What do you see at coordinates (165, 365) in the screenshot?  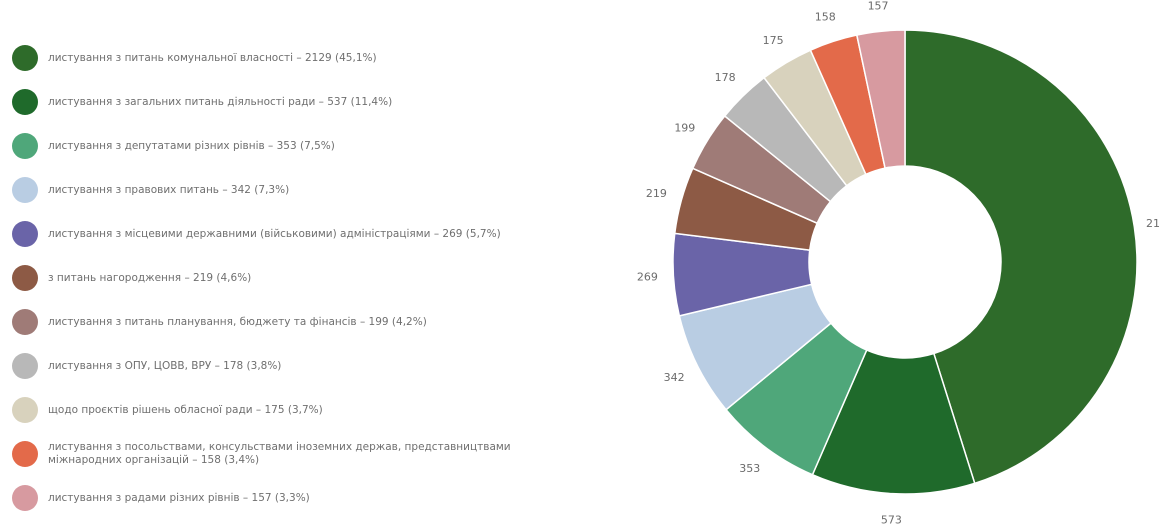 I see `legend-label: листування з ОПУ, ЦОВВ, ВРУ – 178 (3,8%)` at bounding box center [165, 365].